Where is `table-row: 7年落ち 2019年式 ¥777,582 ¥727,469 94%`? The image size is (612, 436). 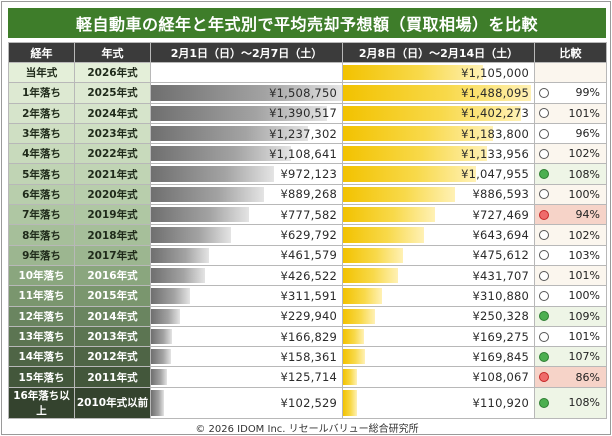
table-row: 7年落ち 2019年式 ¥777,582 ¥727,469 94% is located at coordinates (307, 215).